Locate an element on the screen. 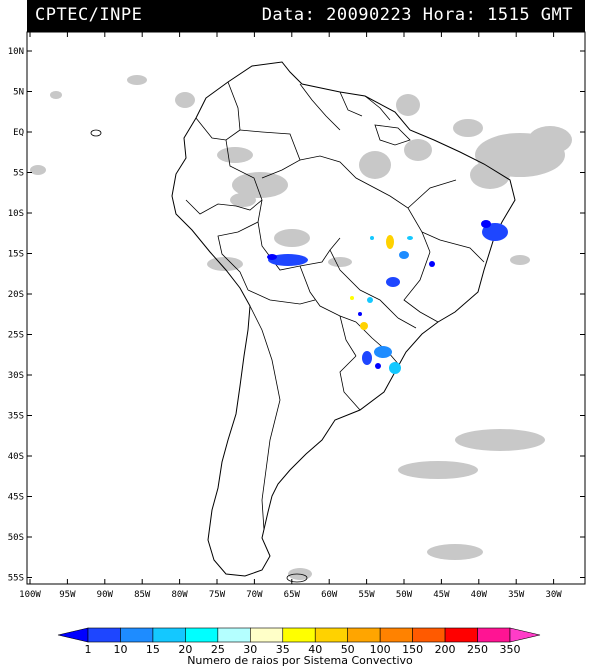 This screenshot has height=670, width=600. lat-tick-label: 55S is located at coordinates (16, 579).